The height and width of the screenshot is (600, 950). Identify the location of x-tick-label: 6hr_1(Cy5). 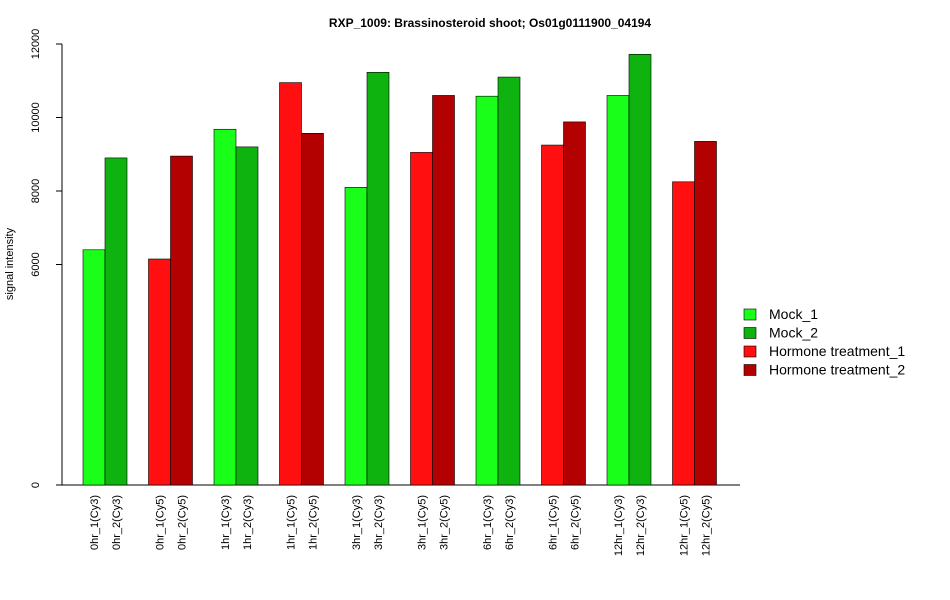
(554, 522).